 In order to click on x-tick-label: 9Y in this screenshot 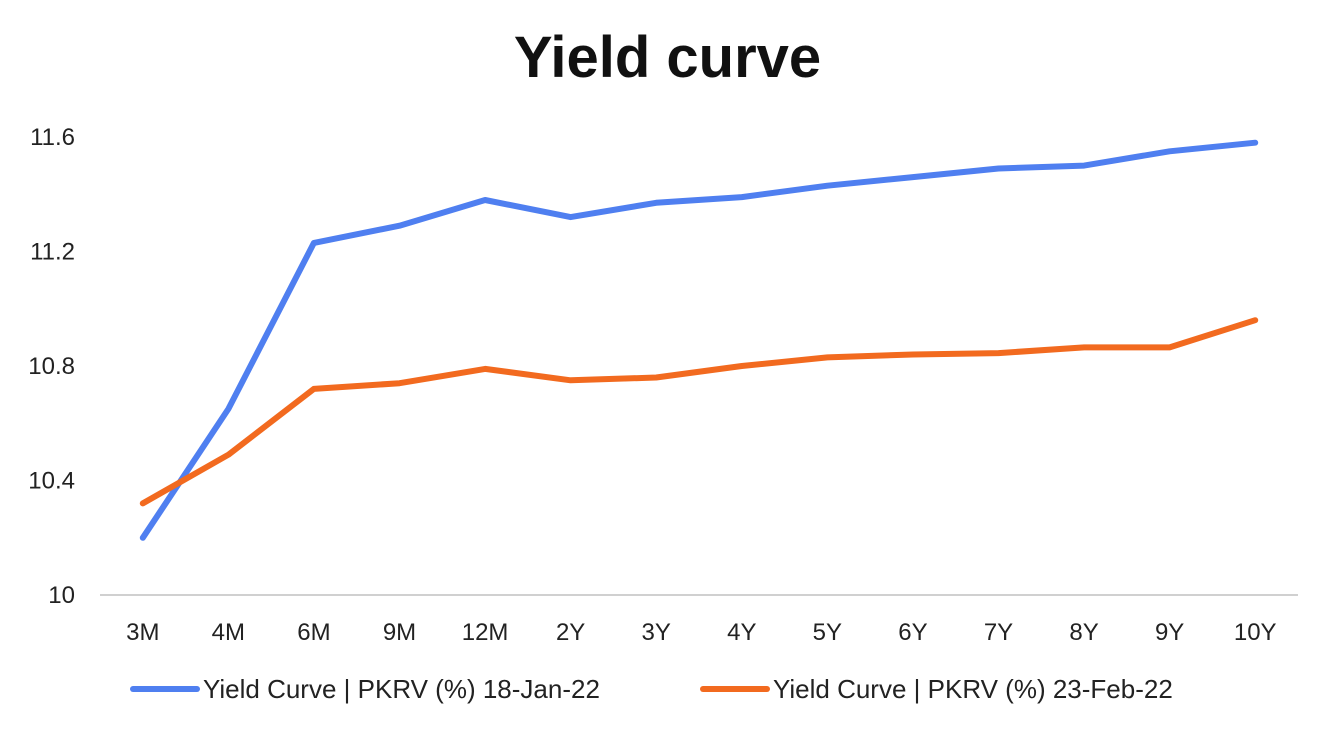, I will do `click(1169, 632)`.